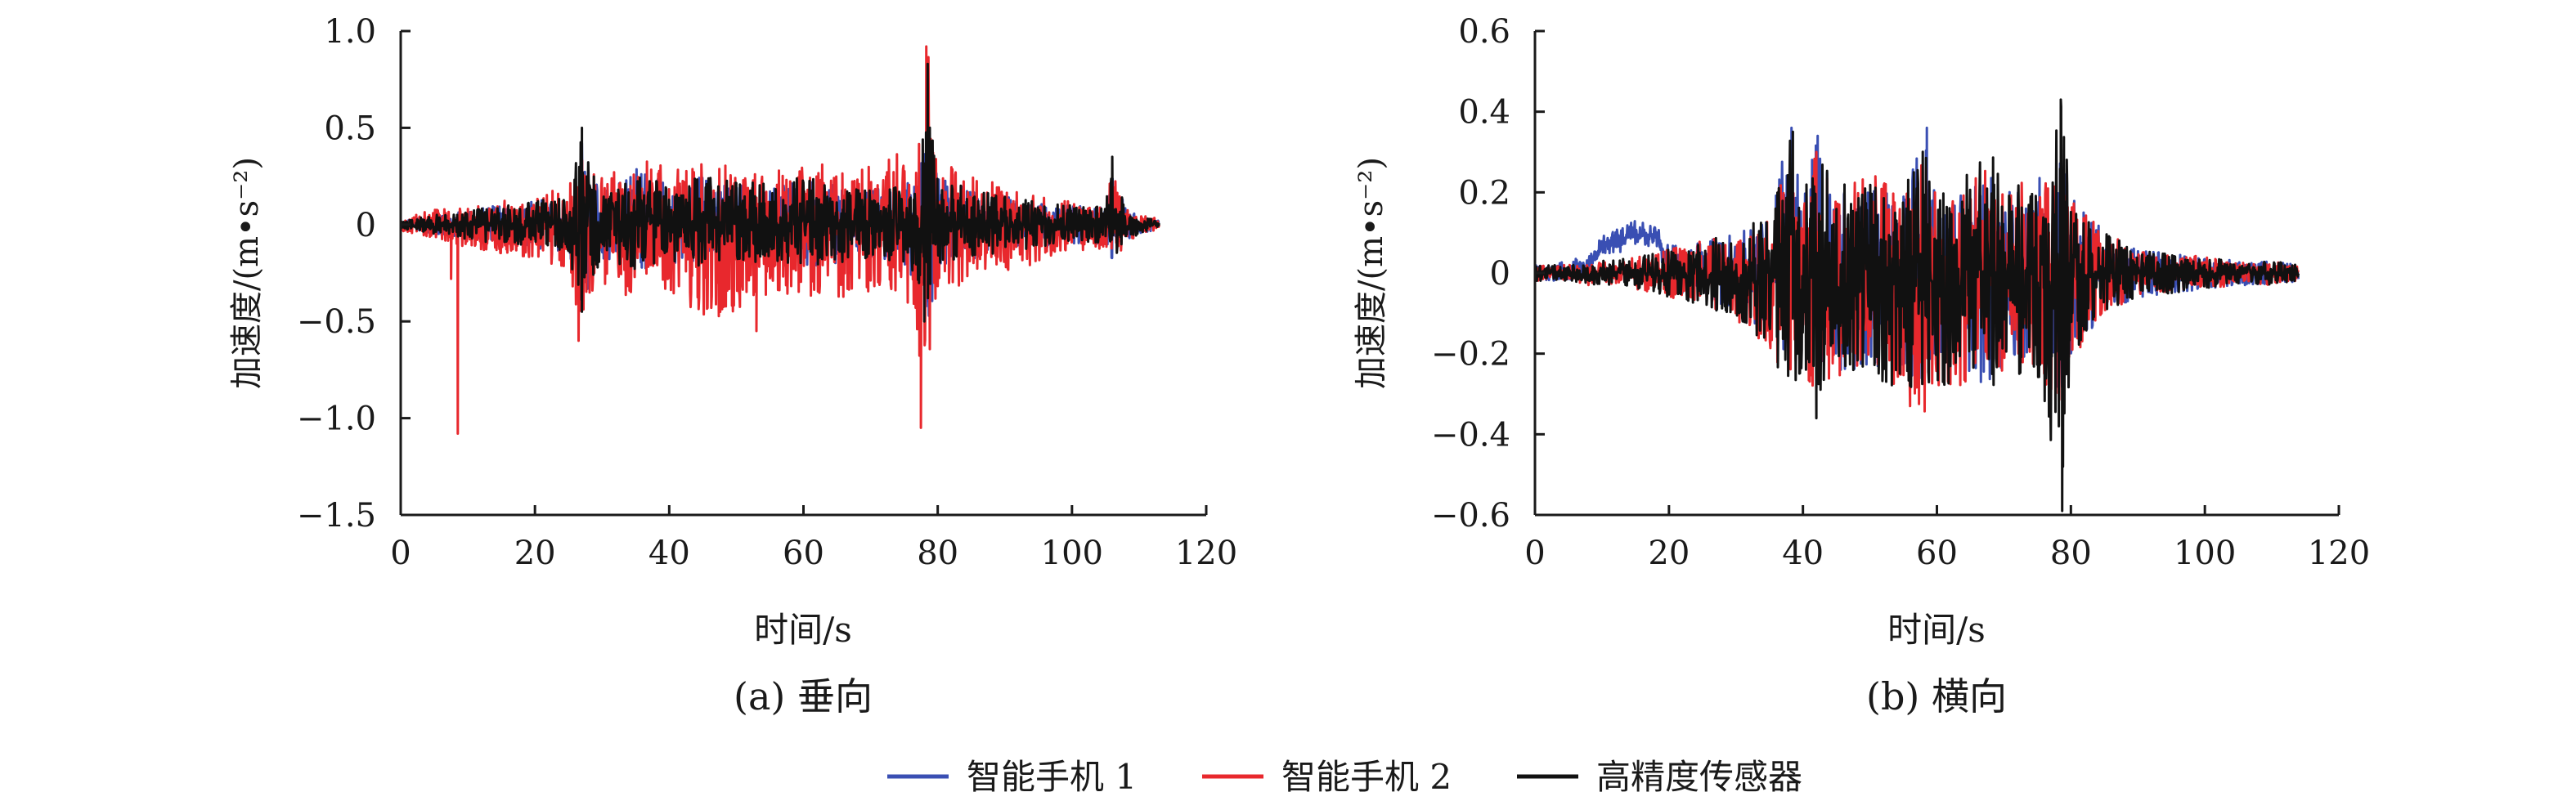 This screenshot has width=2576, height=810. I want to click on y-ticks-a: 1.0 0.5 0 −0.5 −1.0 −1.5, so click(354, 274).